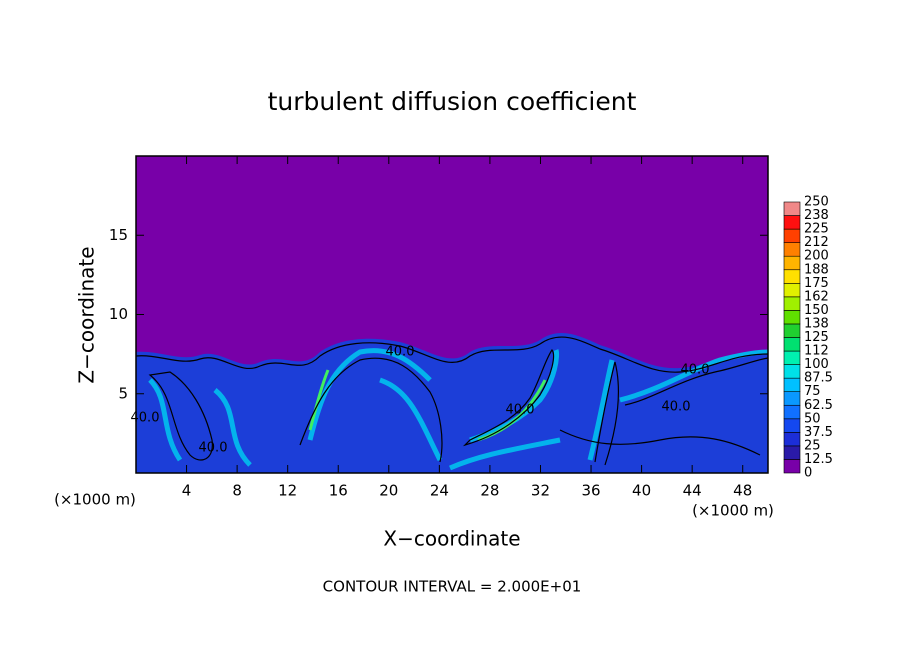  Describe the element at coordinates (812, 418) in the screenshot. I see `colorbar-label: 50` at that location.